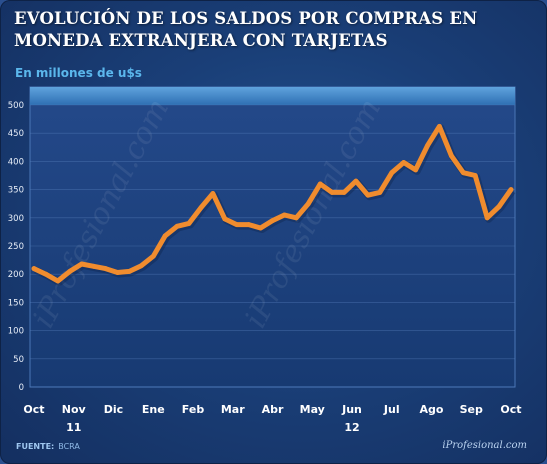  I want to click on source-note: FUENTE: BCRA, so click(48, 446).